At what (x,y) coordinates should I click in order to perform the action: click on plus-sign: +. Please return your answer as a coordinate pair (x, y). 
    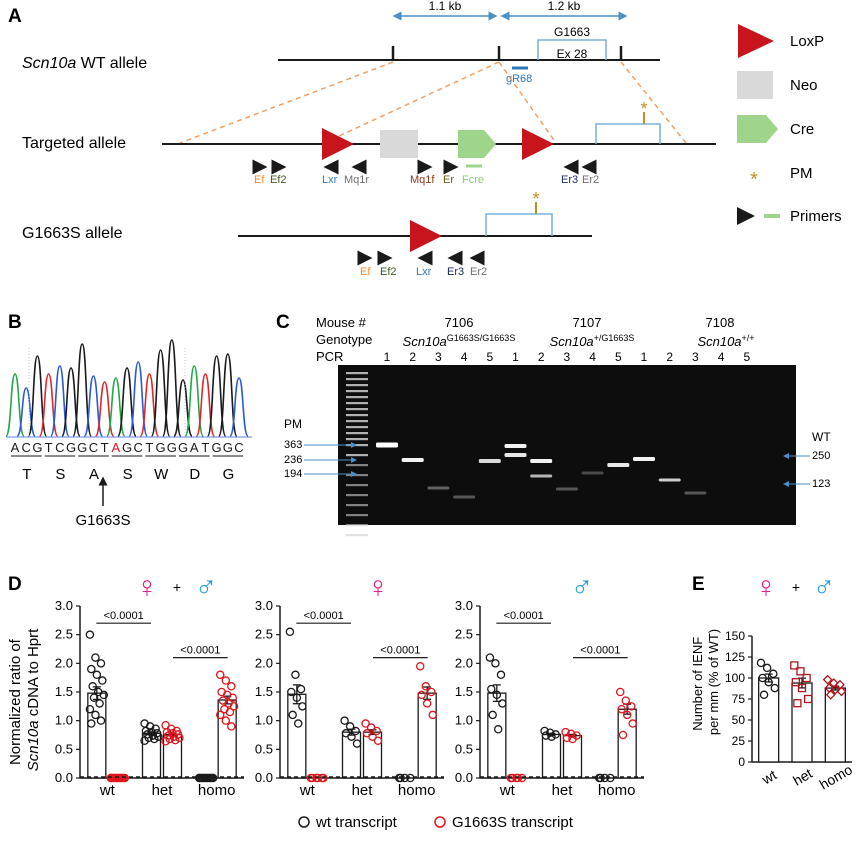
    Looking at the image, I should click on (177, 587).